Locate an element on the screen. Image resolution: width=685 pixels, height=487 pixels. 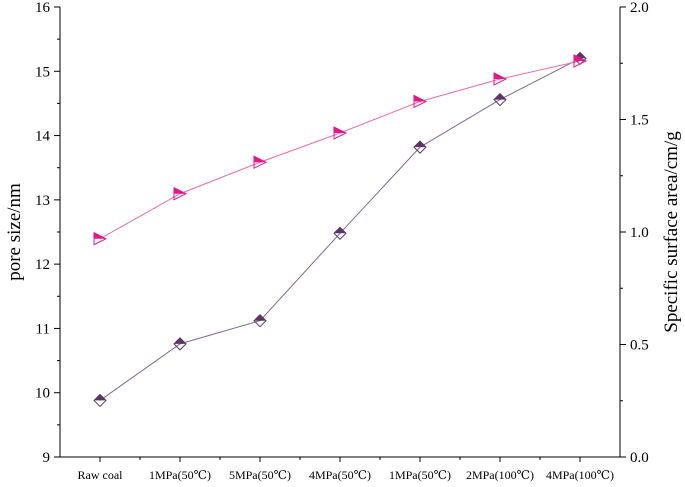
right-axis-title: Specific surface area/cm/g is located at coordinates (671, 232).